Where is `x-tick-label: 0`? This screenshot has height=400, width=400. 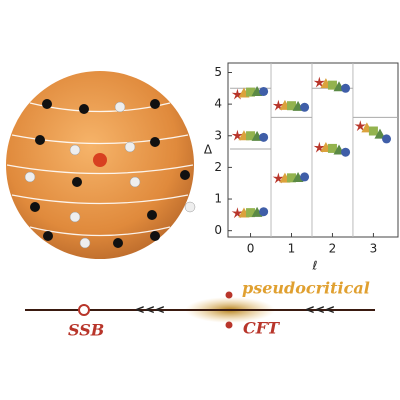 x-tick-label: 0 is located at coordinates (251, 249).